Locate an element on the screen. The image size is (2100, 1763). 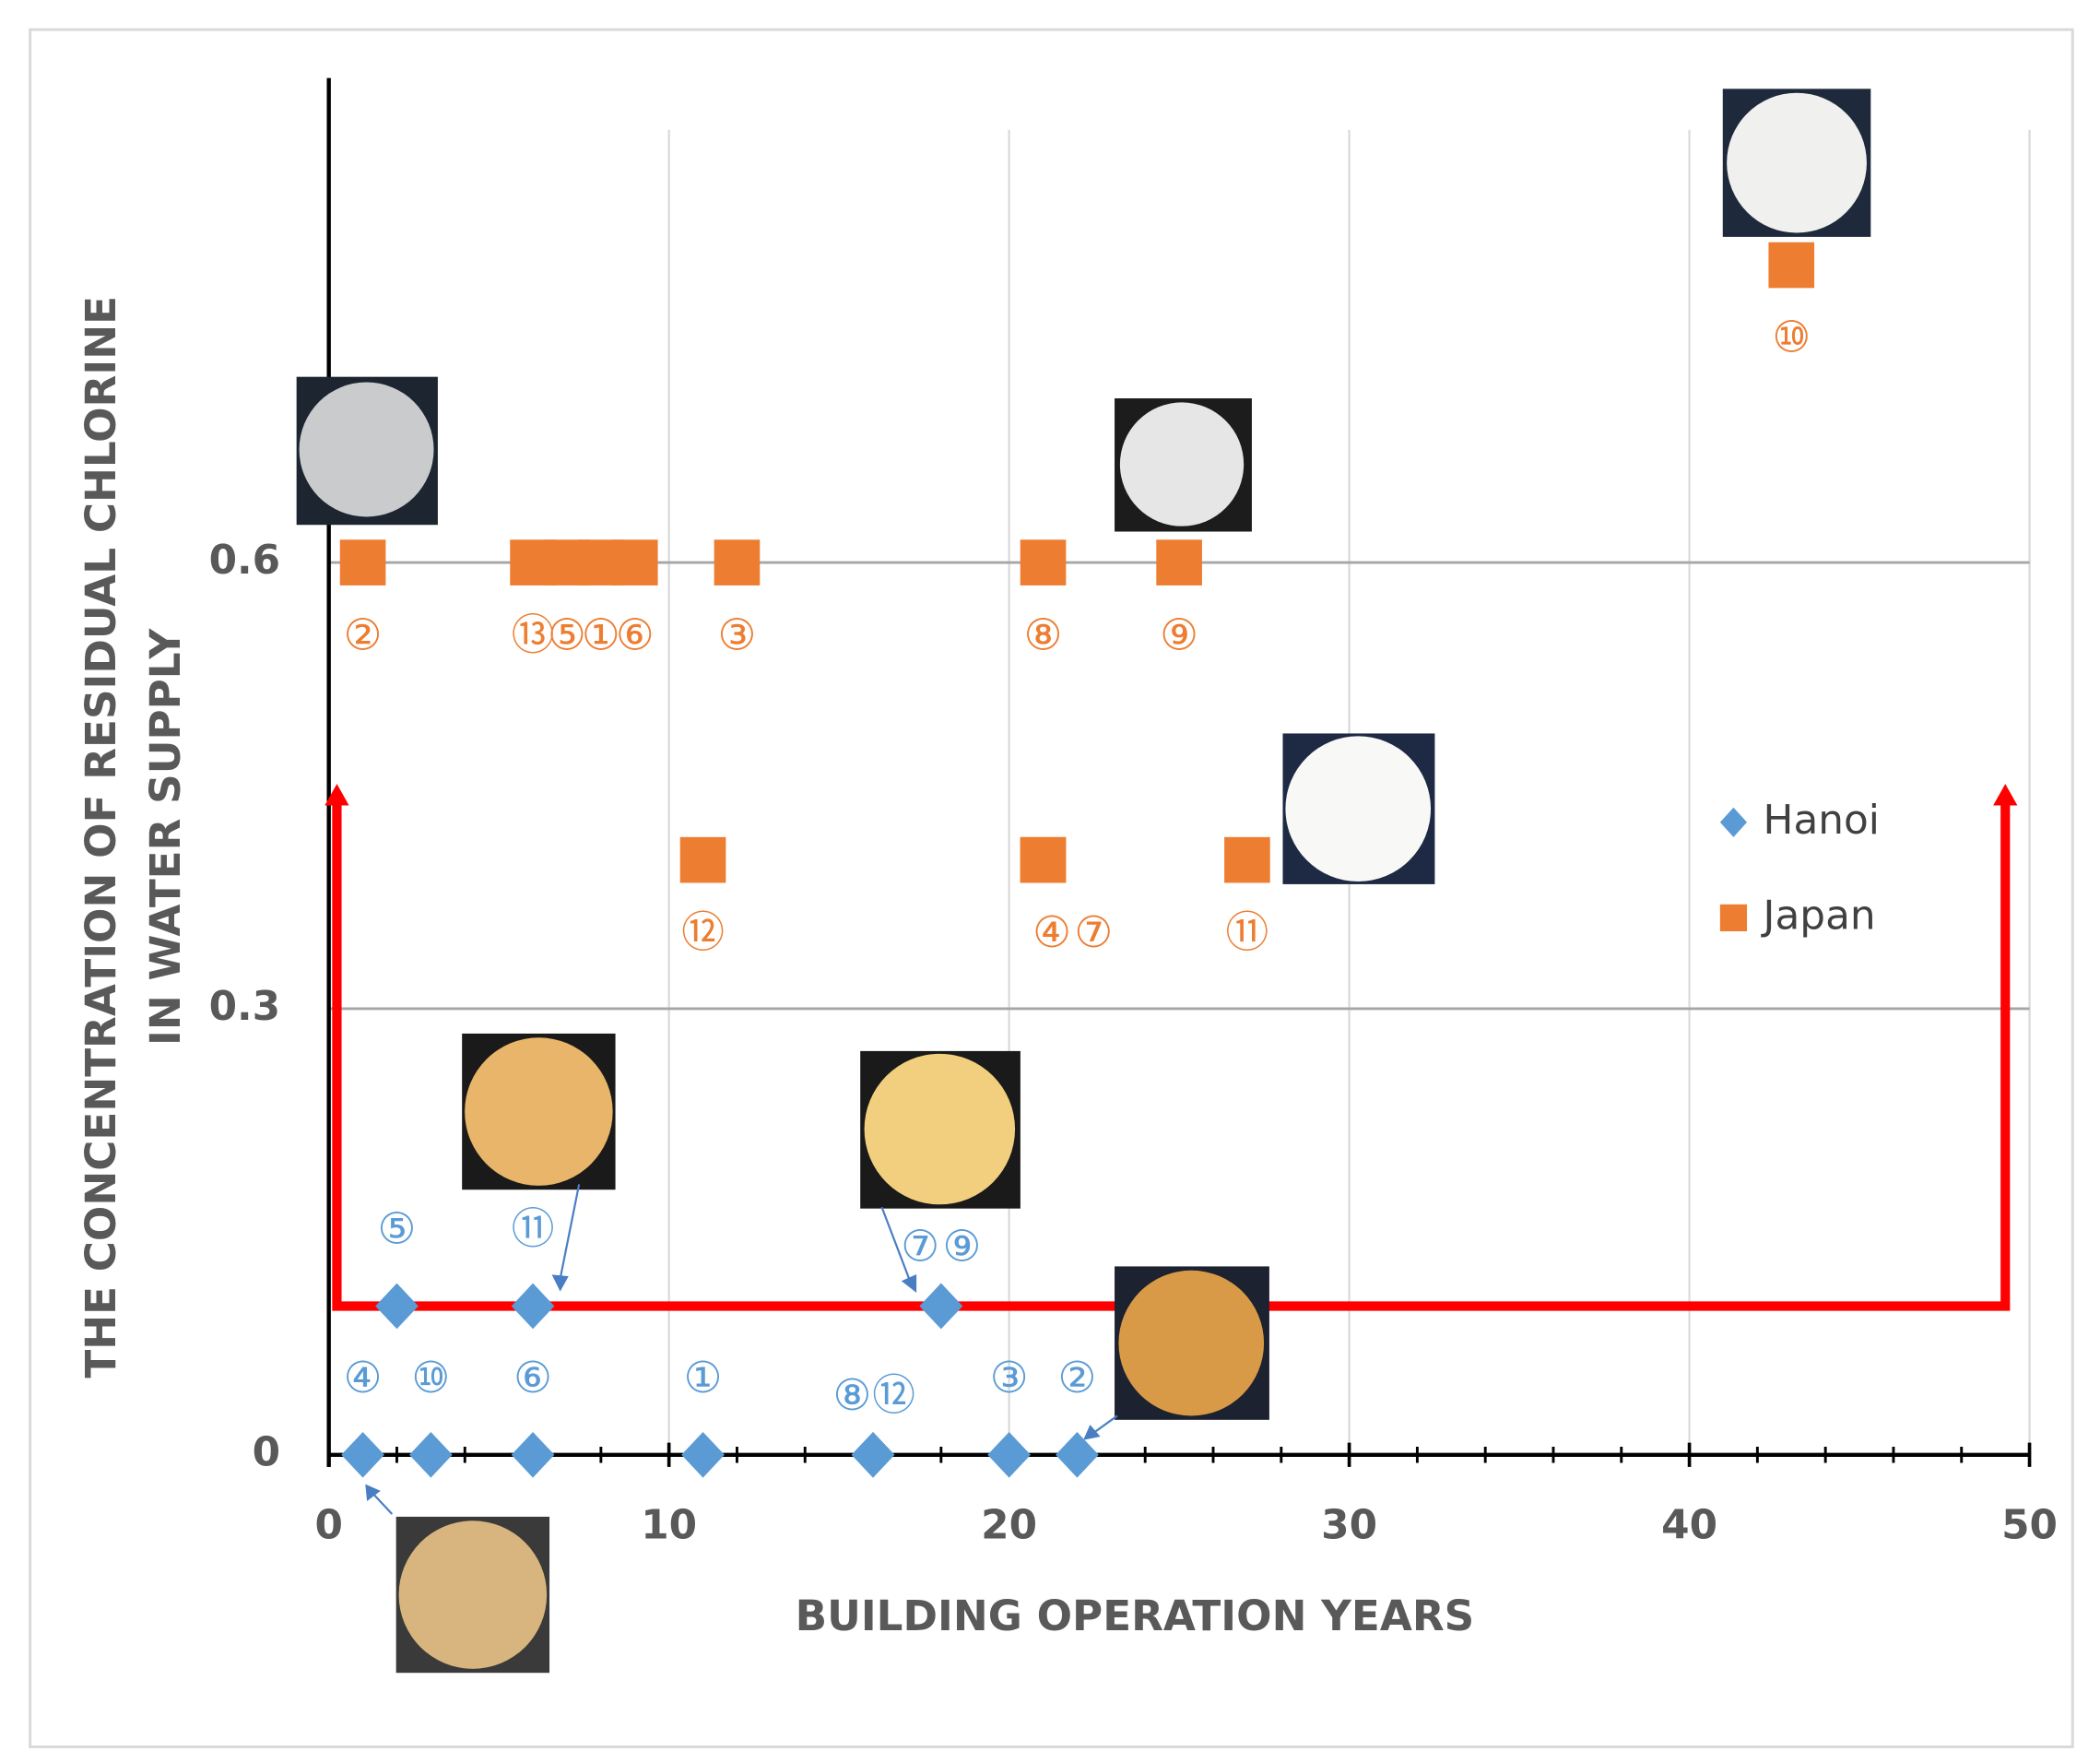
y-axis-title: IN WATER SUPPLY is located at coordinates (166, 837).